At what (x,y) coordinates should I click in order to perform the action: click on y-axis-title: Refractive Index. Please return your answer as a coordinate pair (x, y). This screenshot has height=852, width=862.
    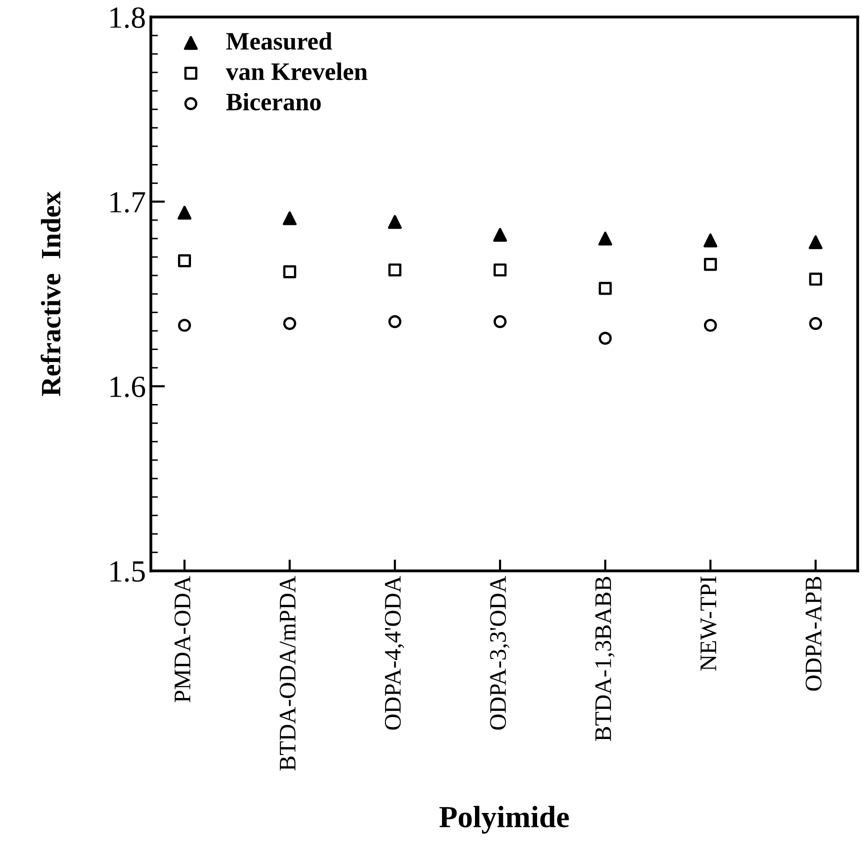
    Looking at the image, I should click on (50, 293).